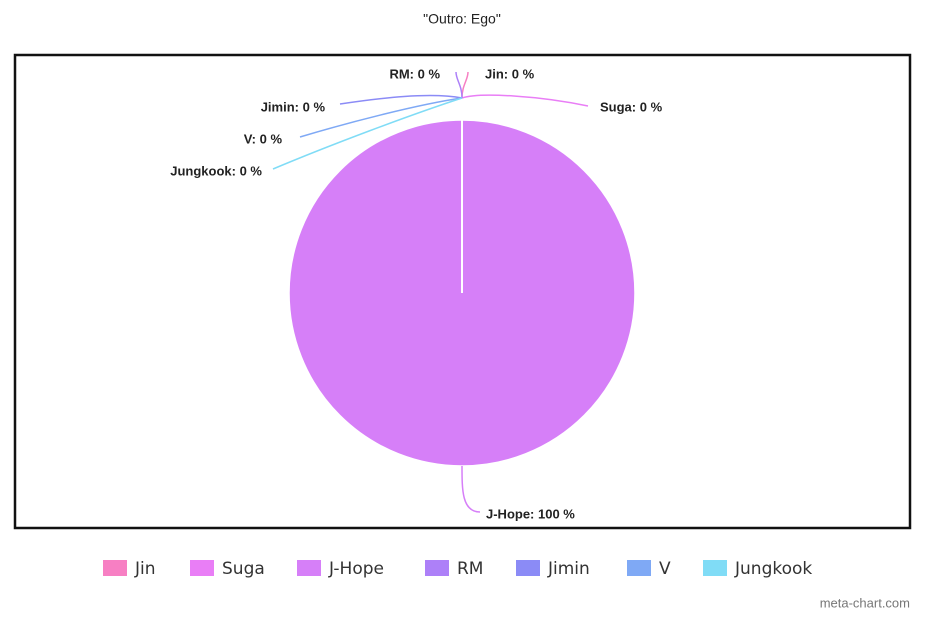 The height and width of the screenshot is (617, 925). Describe the element at coordinates (414, 73) in the screenshot. I see `data-label: RM: 0 %` at that location.